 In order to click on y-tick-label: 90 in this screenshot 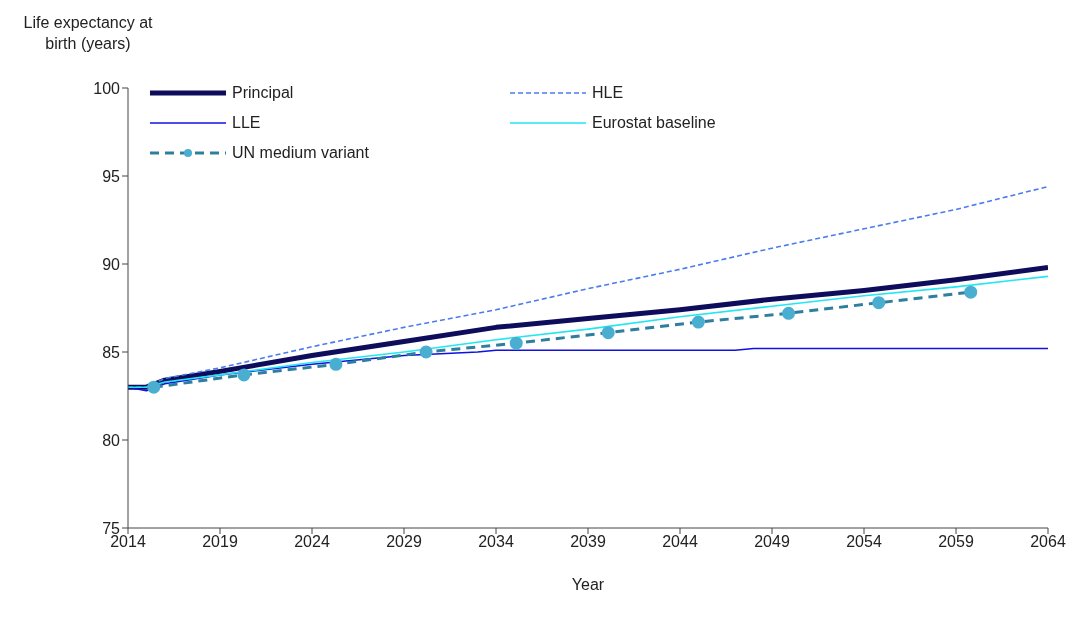, I will do `click(111, 264)`.